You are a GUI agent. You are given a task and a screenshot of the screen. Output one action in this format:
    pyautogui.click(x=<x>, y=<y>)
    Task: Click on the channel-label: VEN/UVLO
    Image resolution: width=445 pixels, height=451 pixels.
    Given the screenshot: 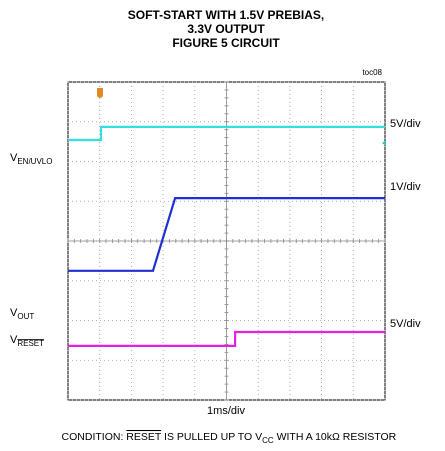 What is the action you would take?
    pyautogui.click(x=31, y=159)
    